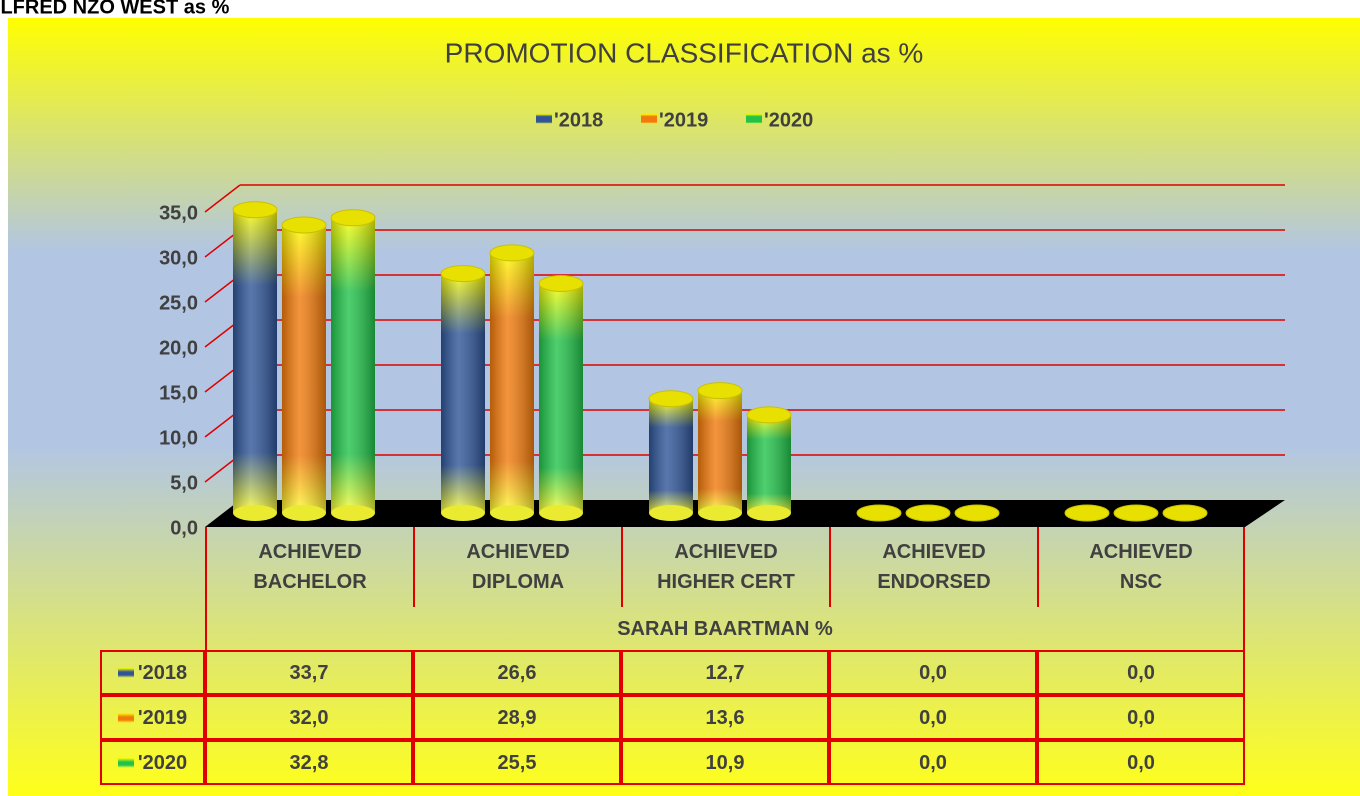 The width and height of the screenshot is (1360, 796). What do you see at coordinates (115, 9) in the screenshot?
I see `sheet-label: ALFRED NZO WEST as %` at bounding box center [115, 9].